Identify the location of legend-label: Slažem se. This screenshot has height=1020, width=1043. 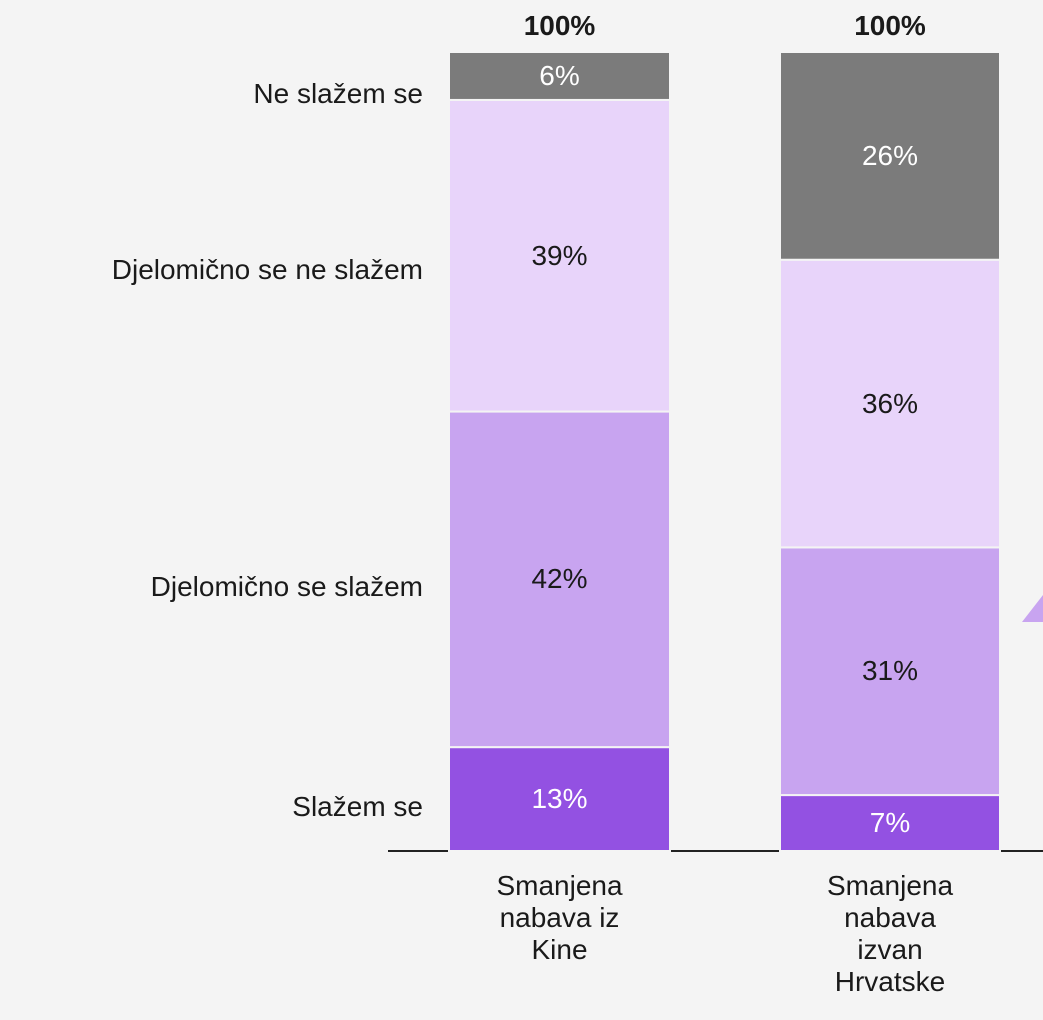
(357, 807).